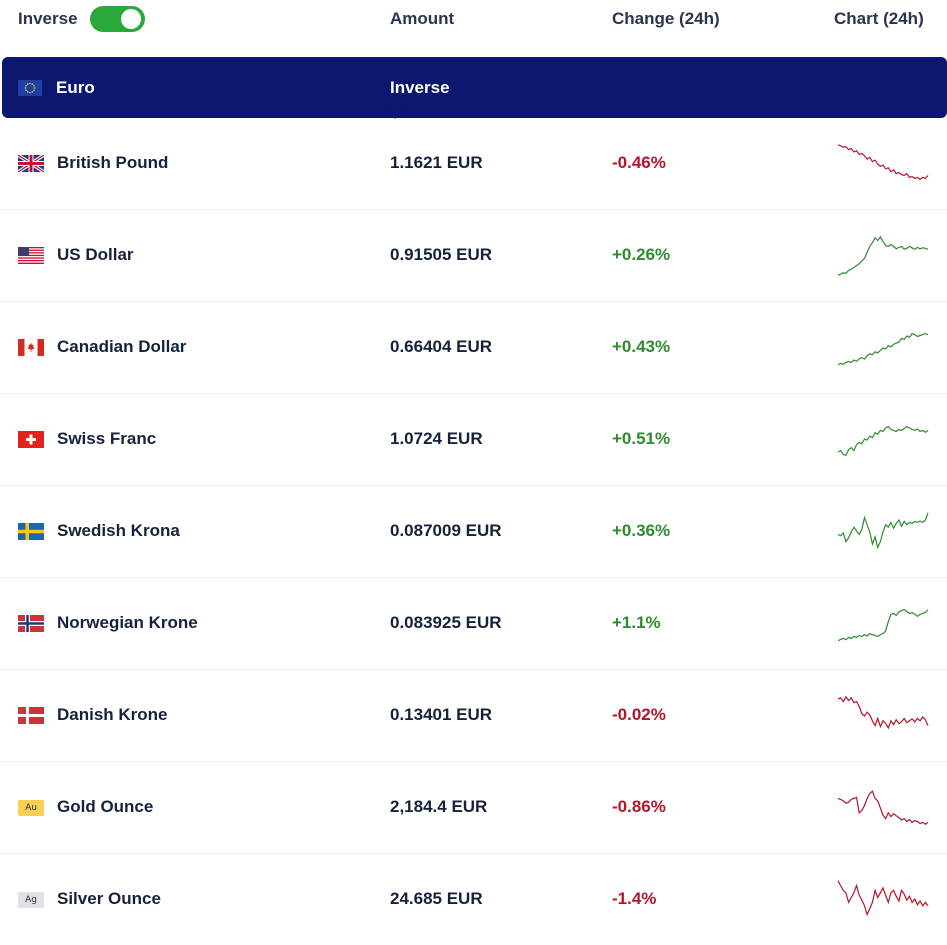  I want to click on currency-change: +0.36%, so click(641, 530).